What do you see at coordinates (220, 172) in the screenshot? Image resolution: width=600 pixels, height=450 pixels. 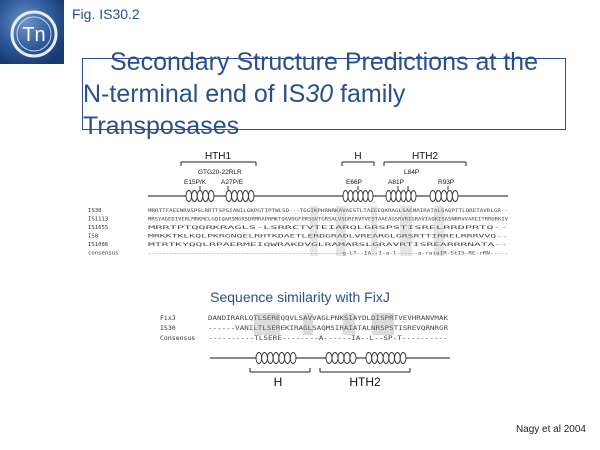 I see `mutation-label: GTG20-22RLR` at bounding box center [220, 172].